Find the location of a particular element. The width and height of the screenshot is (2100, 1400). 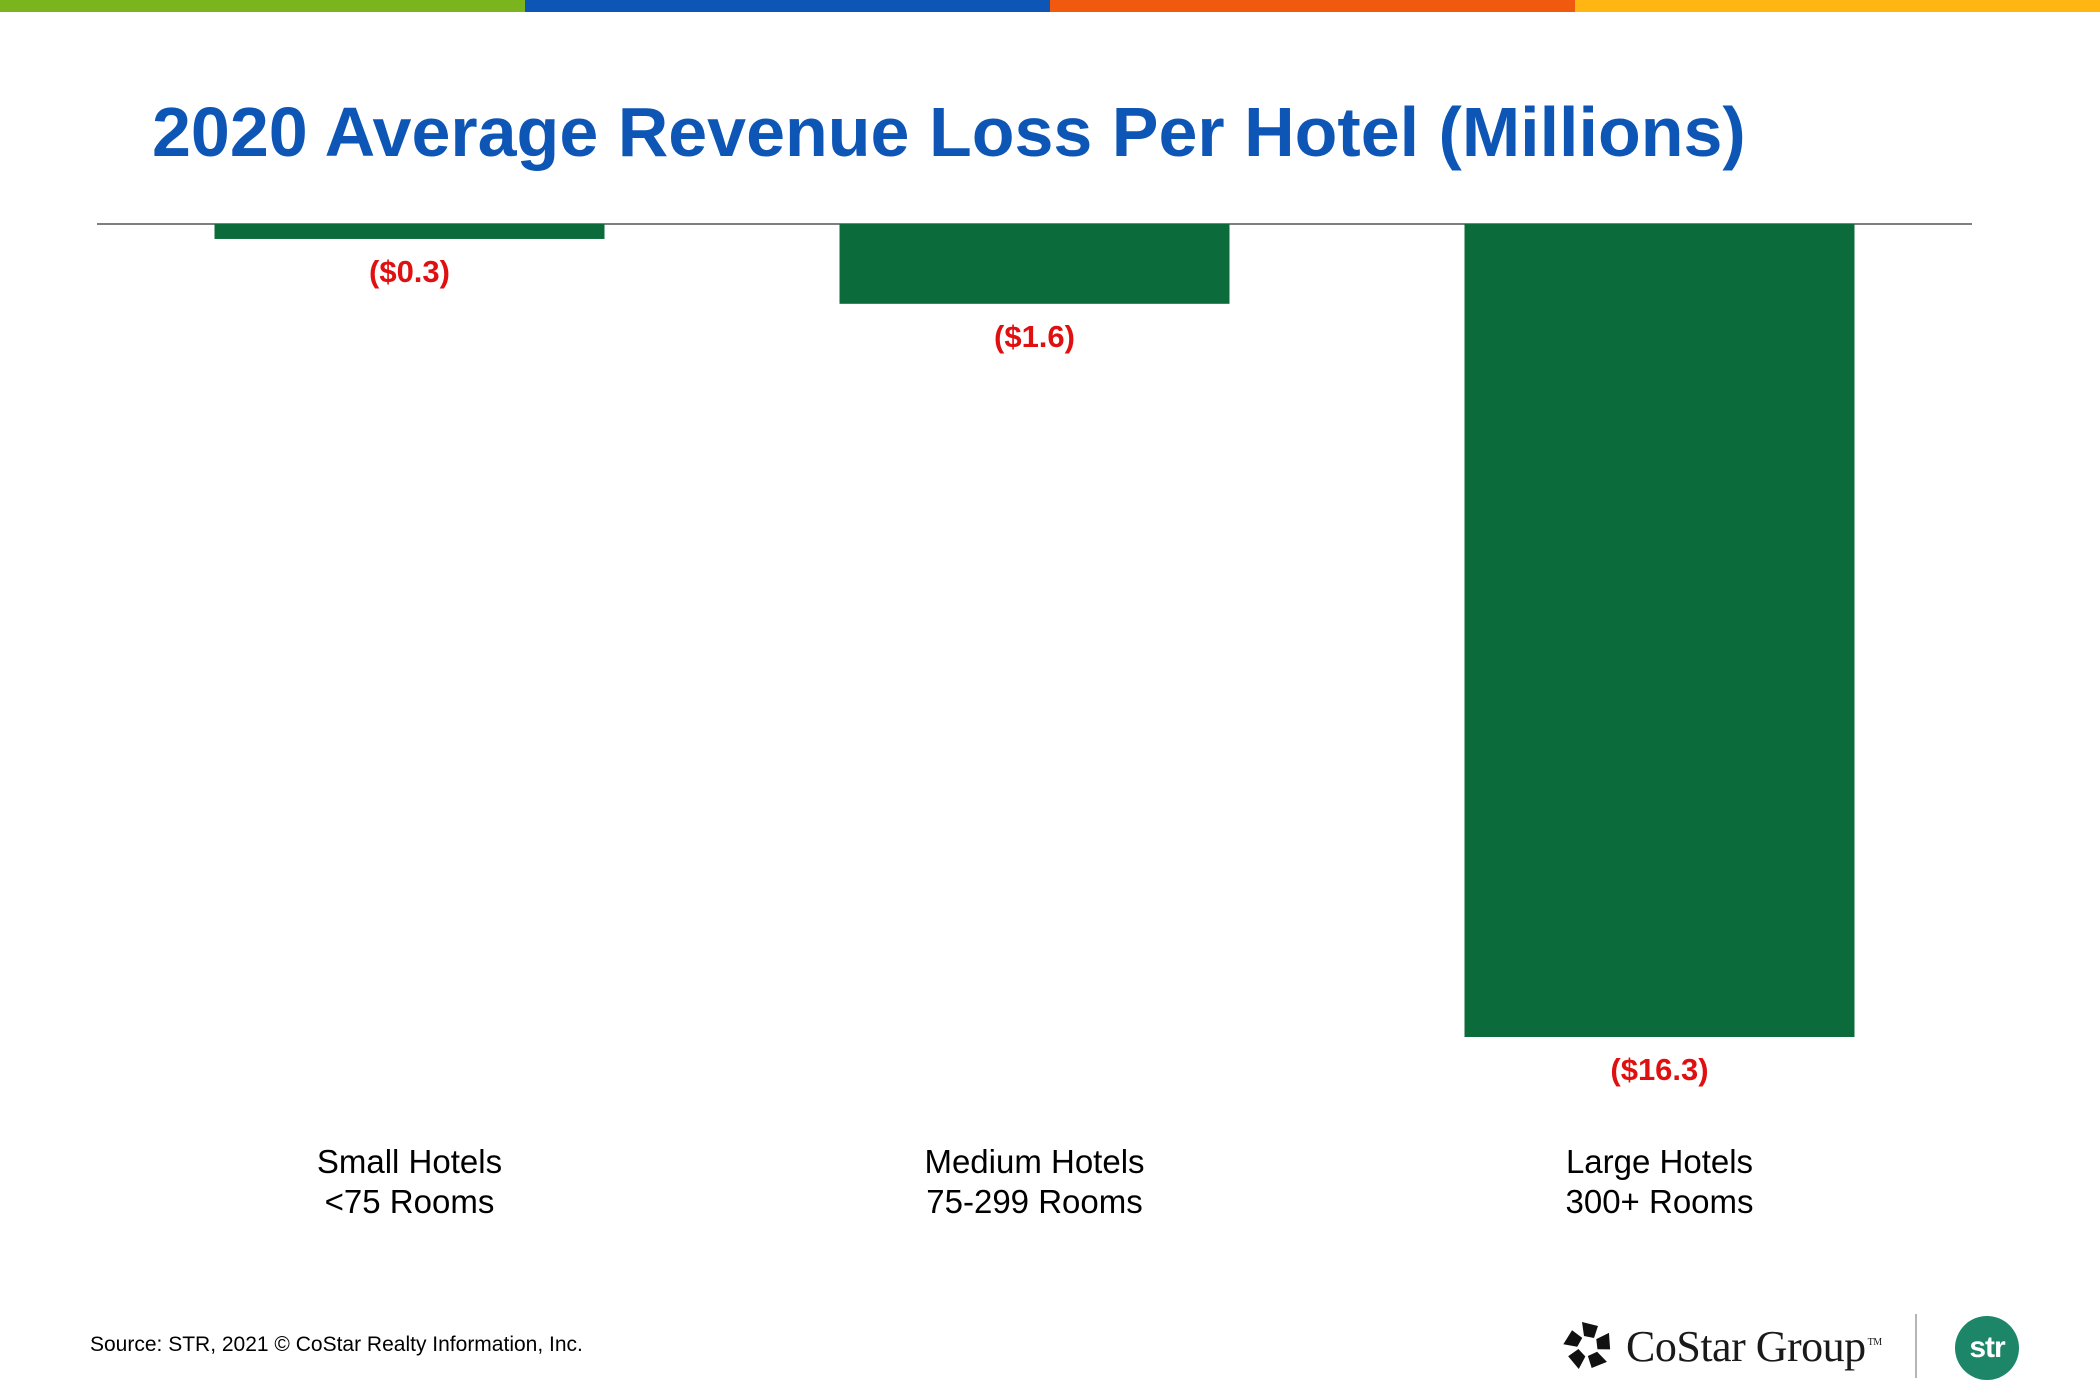

bar-small is located at coordinates (409, 231).